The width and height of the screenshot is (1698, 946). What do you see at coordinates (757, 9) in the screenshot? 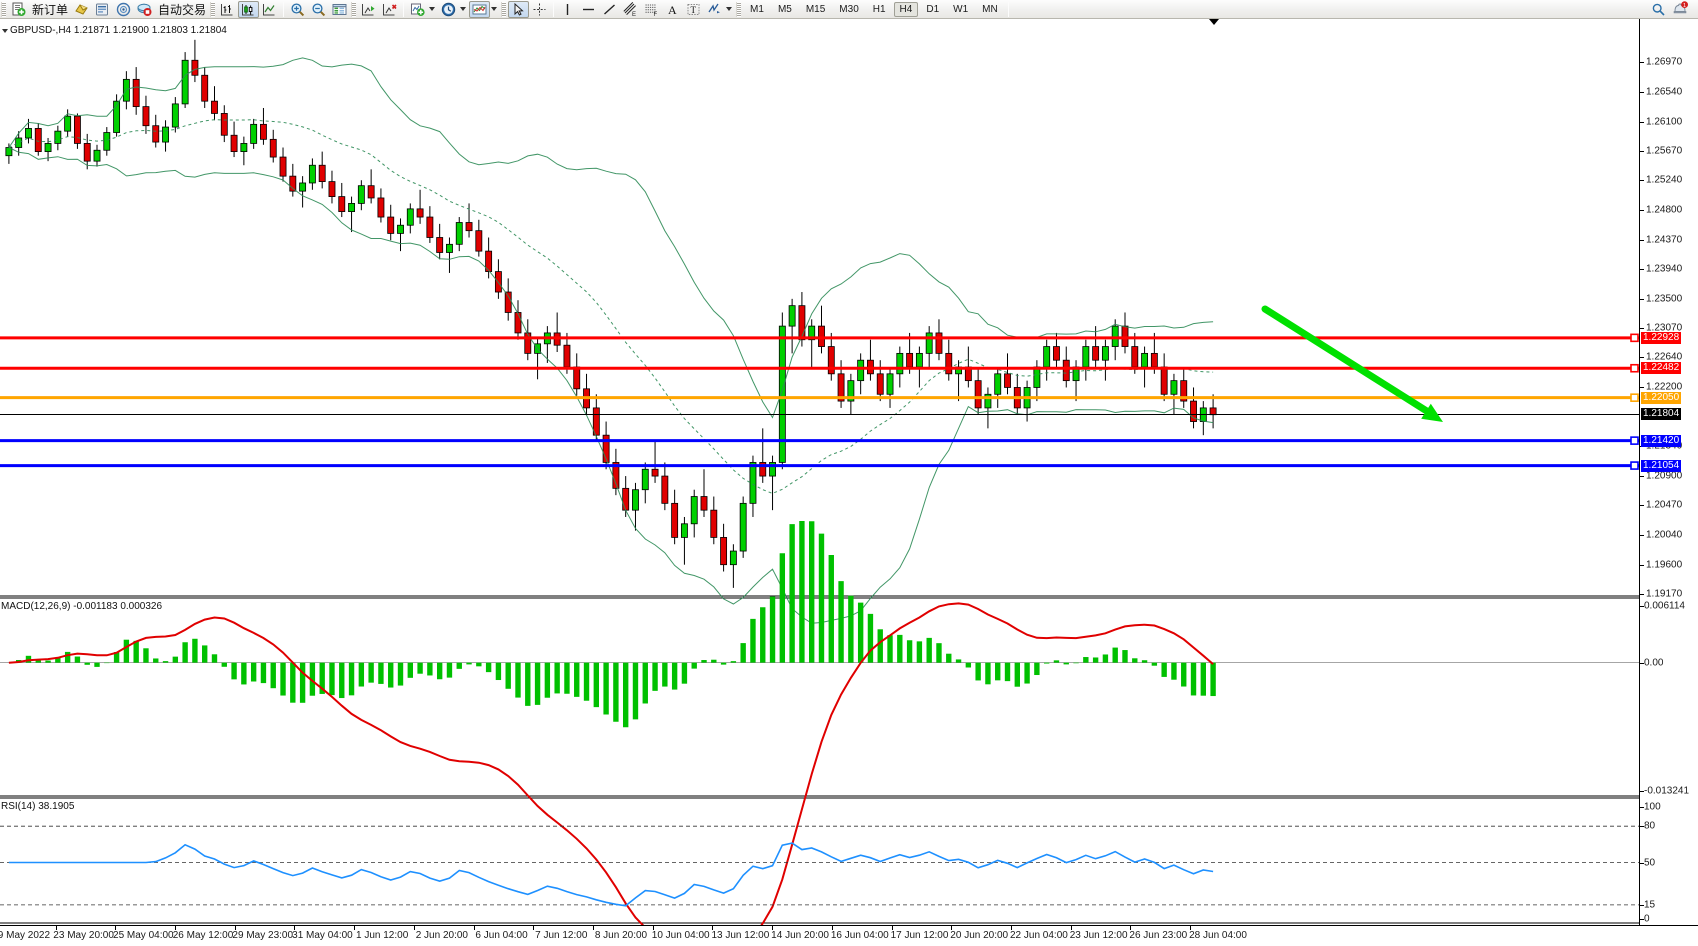
I see `timeframe-m1: M1` at bounding box center [757, 9].